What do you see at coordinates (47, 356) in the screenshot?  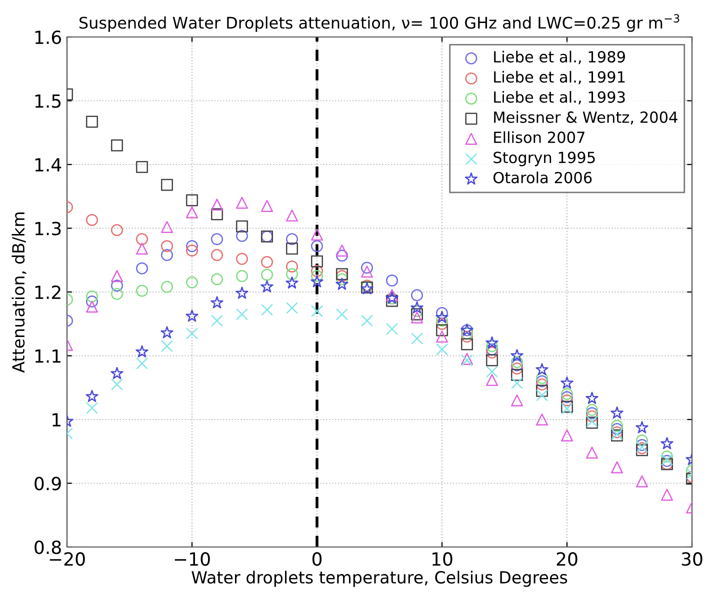 I see `y-tick-label: 1.1` at bounding box center [47, 356].